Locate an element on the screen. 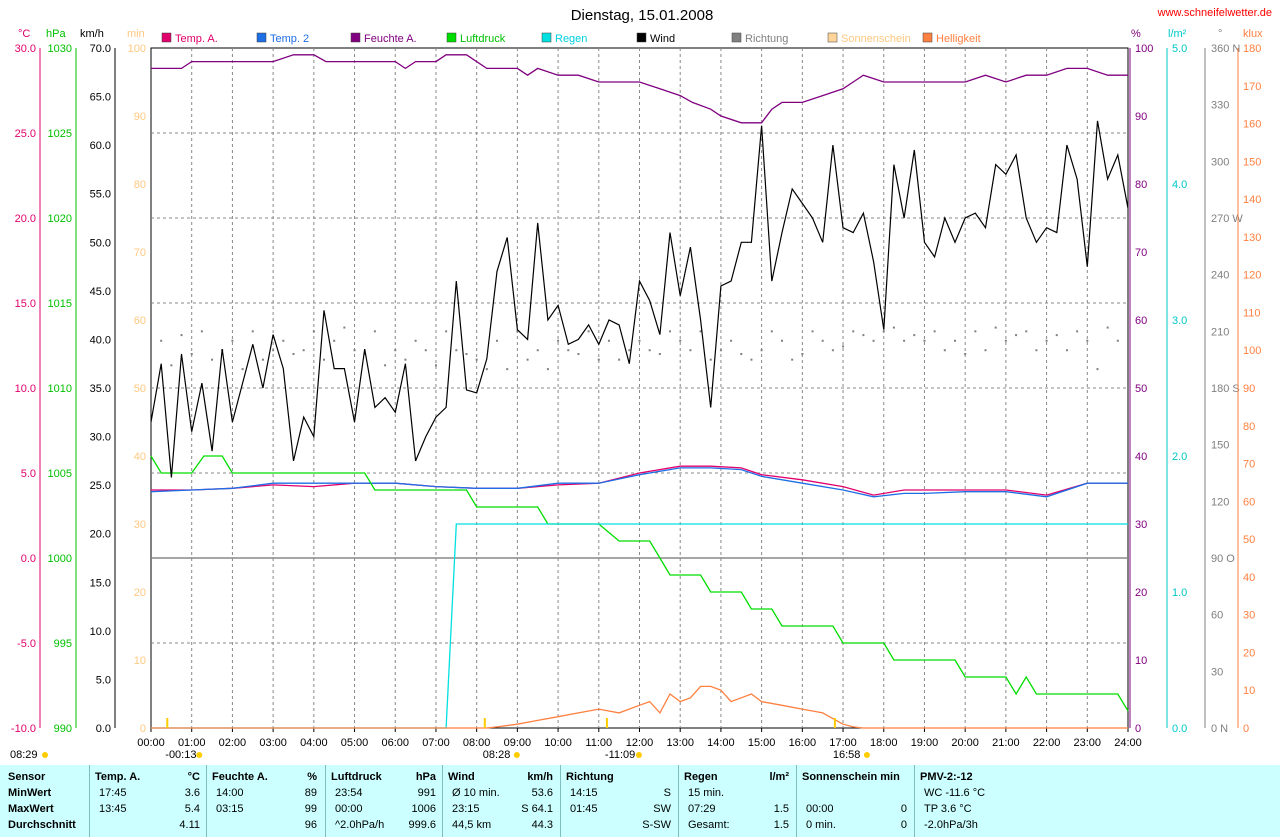 This screenshot has height=837, width=1280. temp-tick-label: -5.0 is located at coordinates (26, 644).